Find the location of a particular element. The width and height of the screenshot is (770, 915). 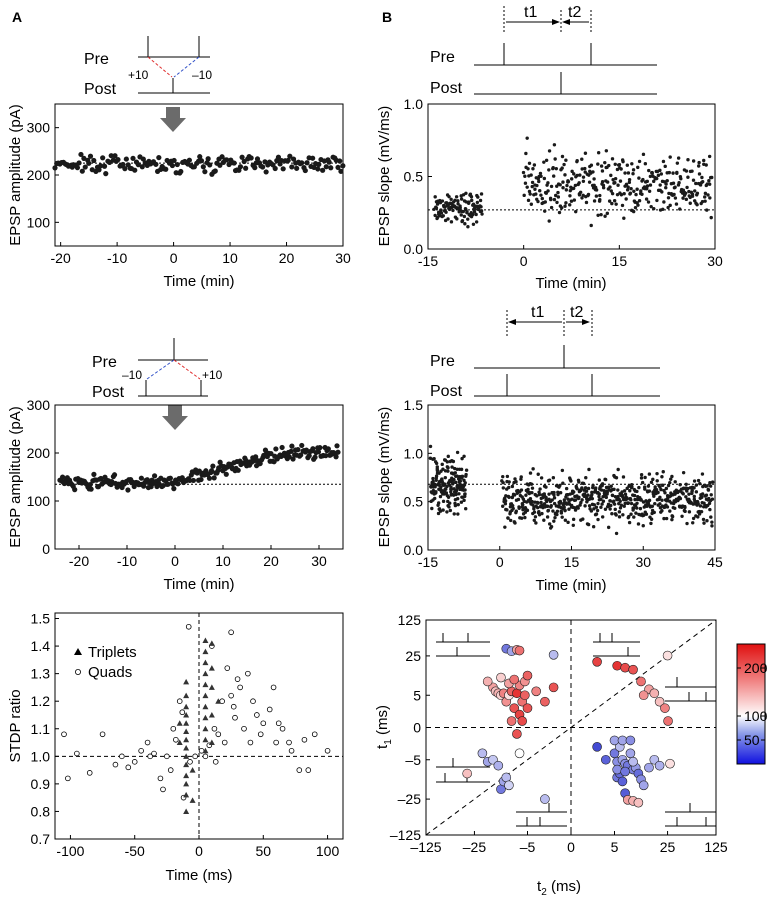

minus10-label: –10 is located at coordinates (202, 75).